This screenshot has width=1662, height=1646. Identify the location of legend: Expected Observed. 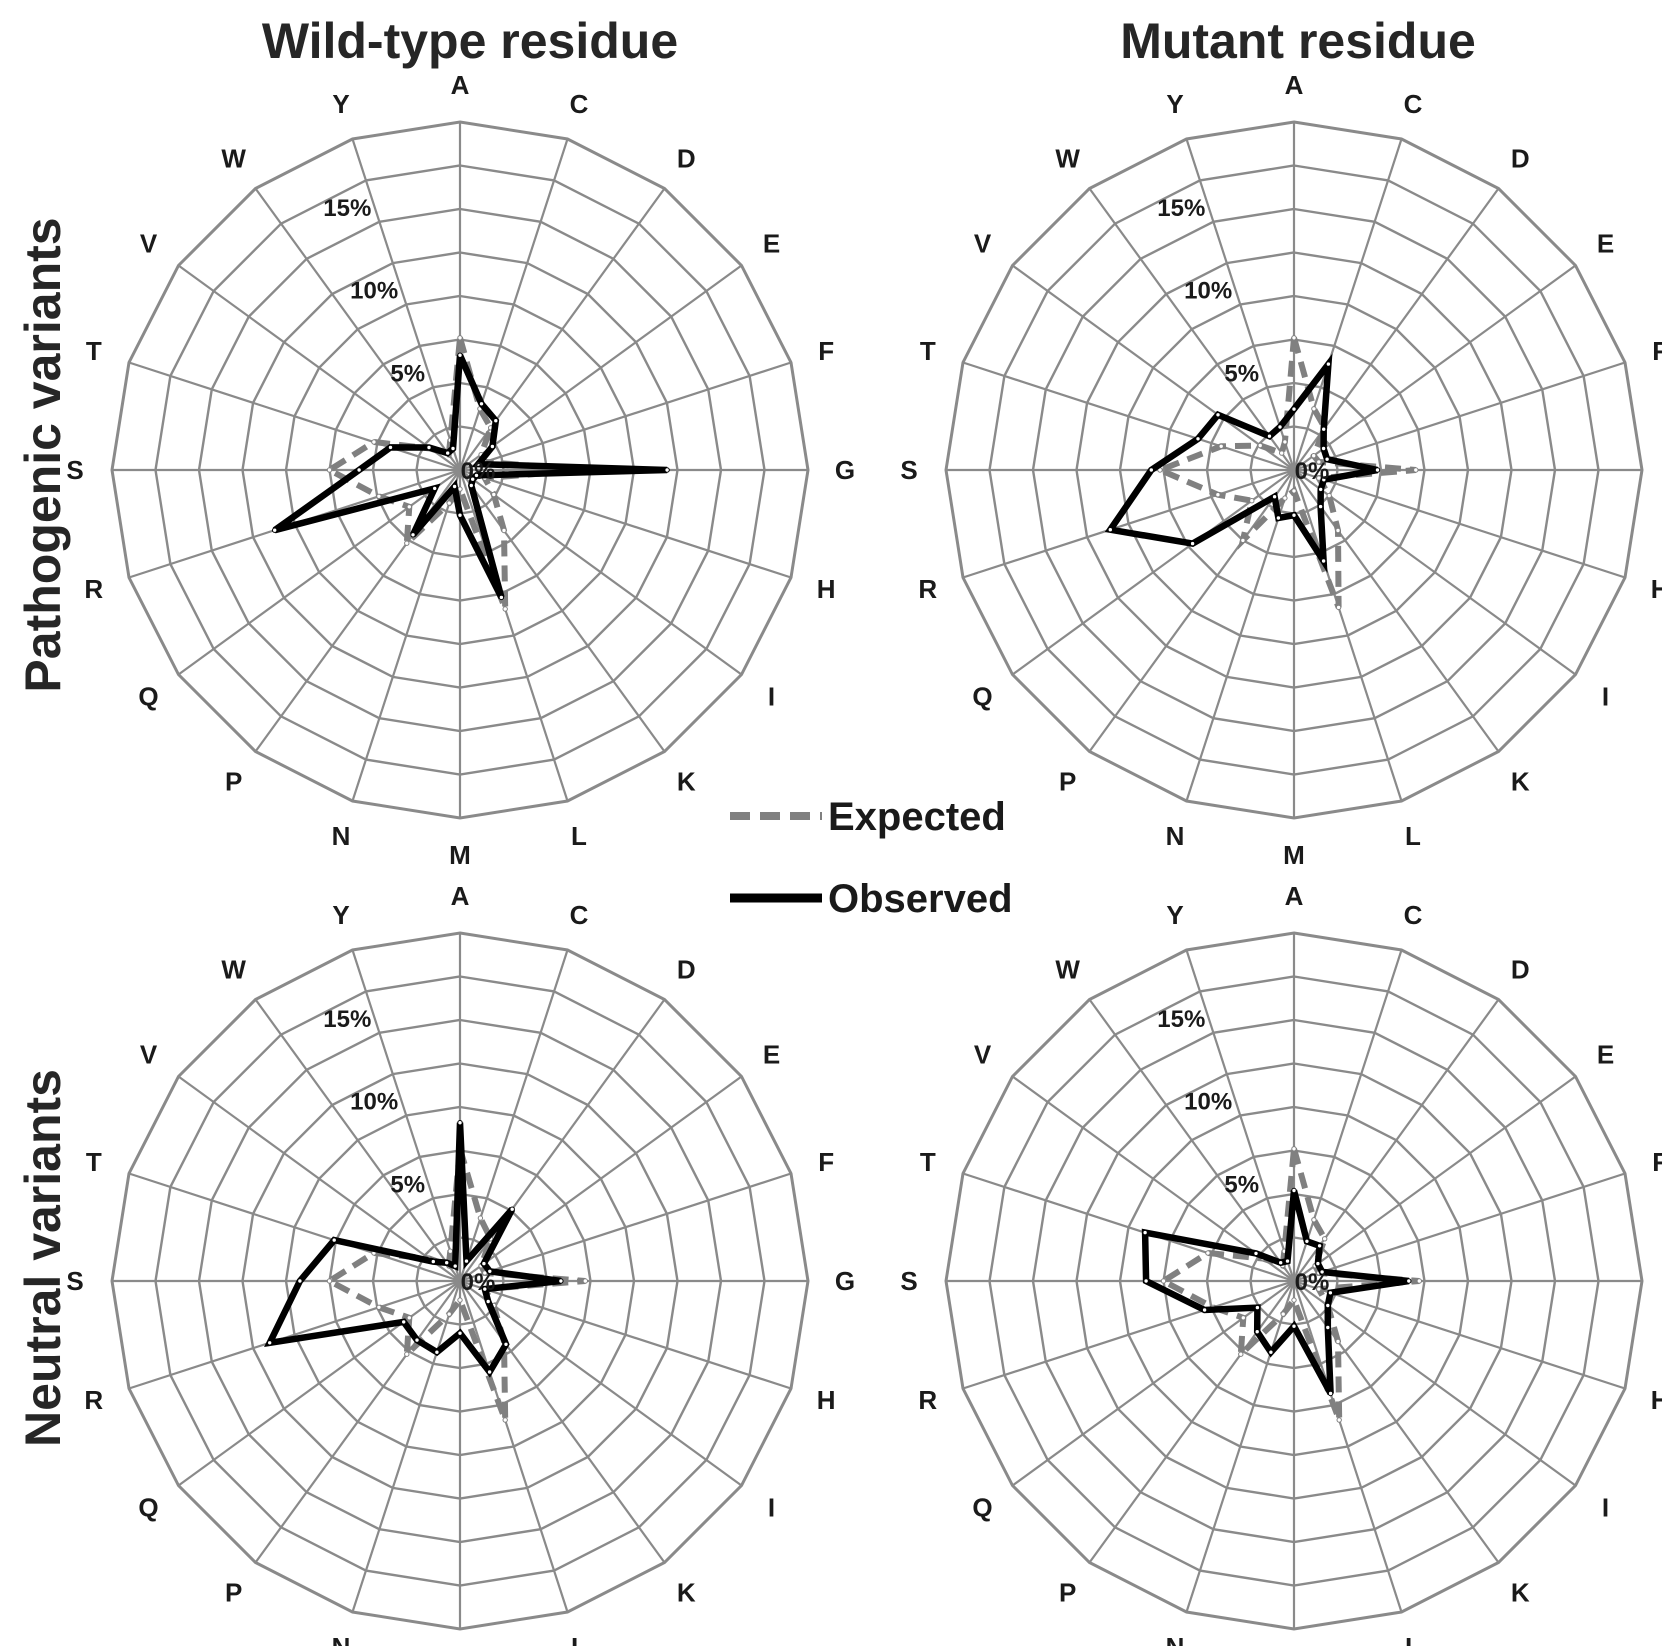
(871, 858).